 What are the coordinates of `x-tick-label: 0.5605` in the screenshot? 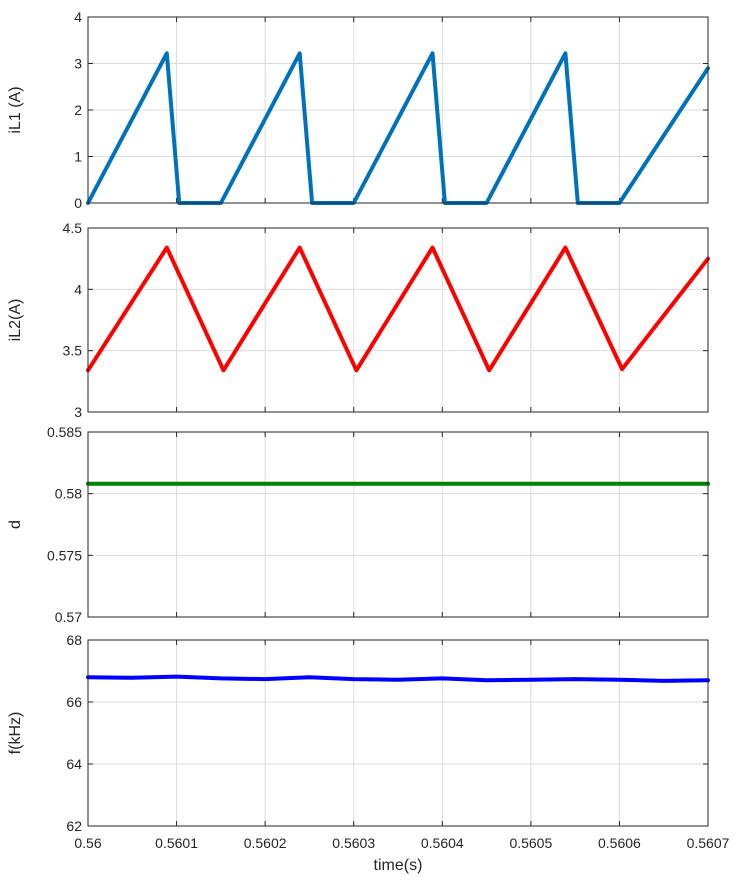 It's located at (530, 843).